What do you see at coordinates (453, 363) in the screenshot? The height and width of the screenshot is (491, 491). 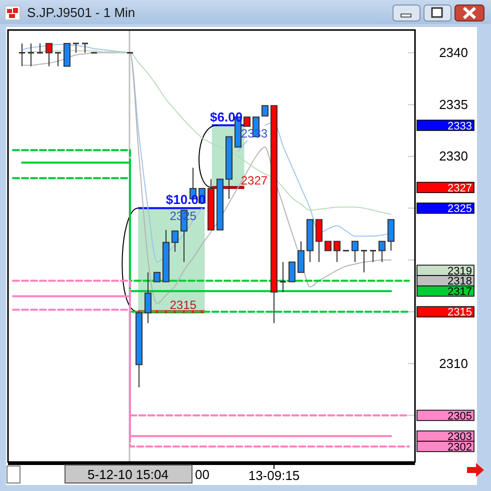 I see `y-tick-label: 2310` at bounding box center [453, 363].